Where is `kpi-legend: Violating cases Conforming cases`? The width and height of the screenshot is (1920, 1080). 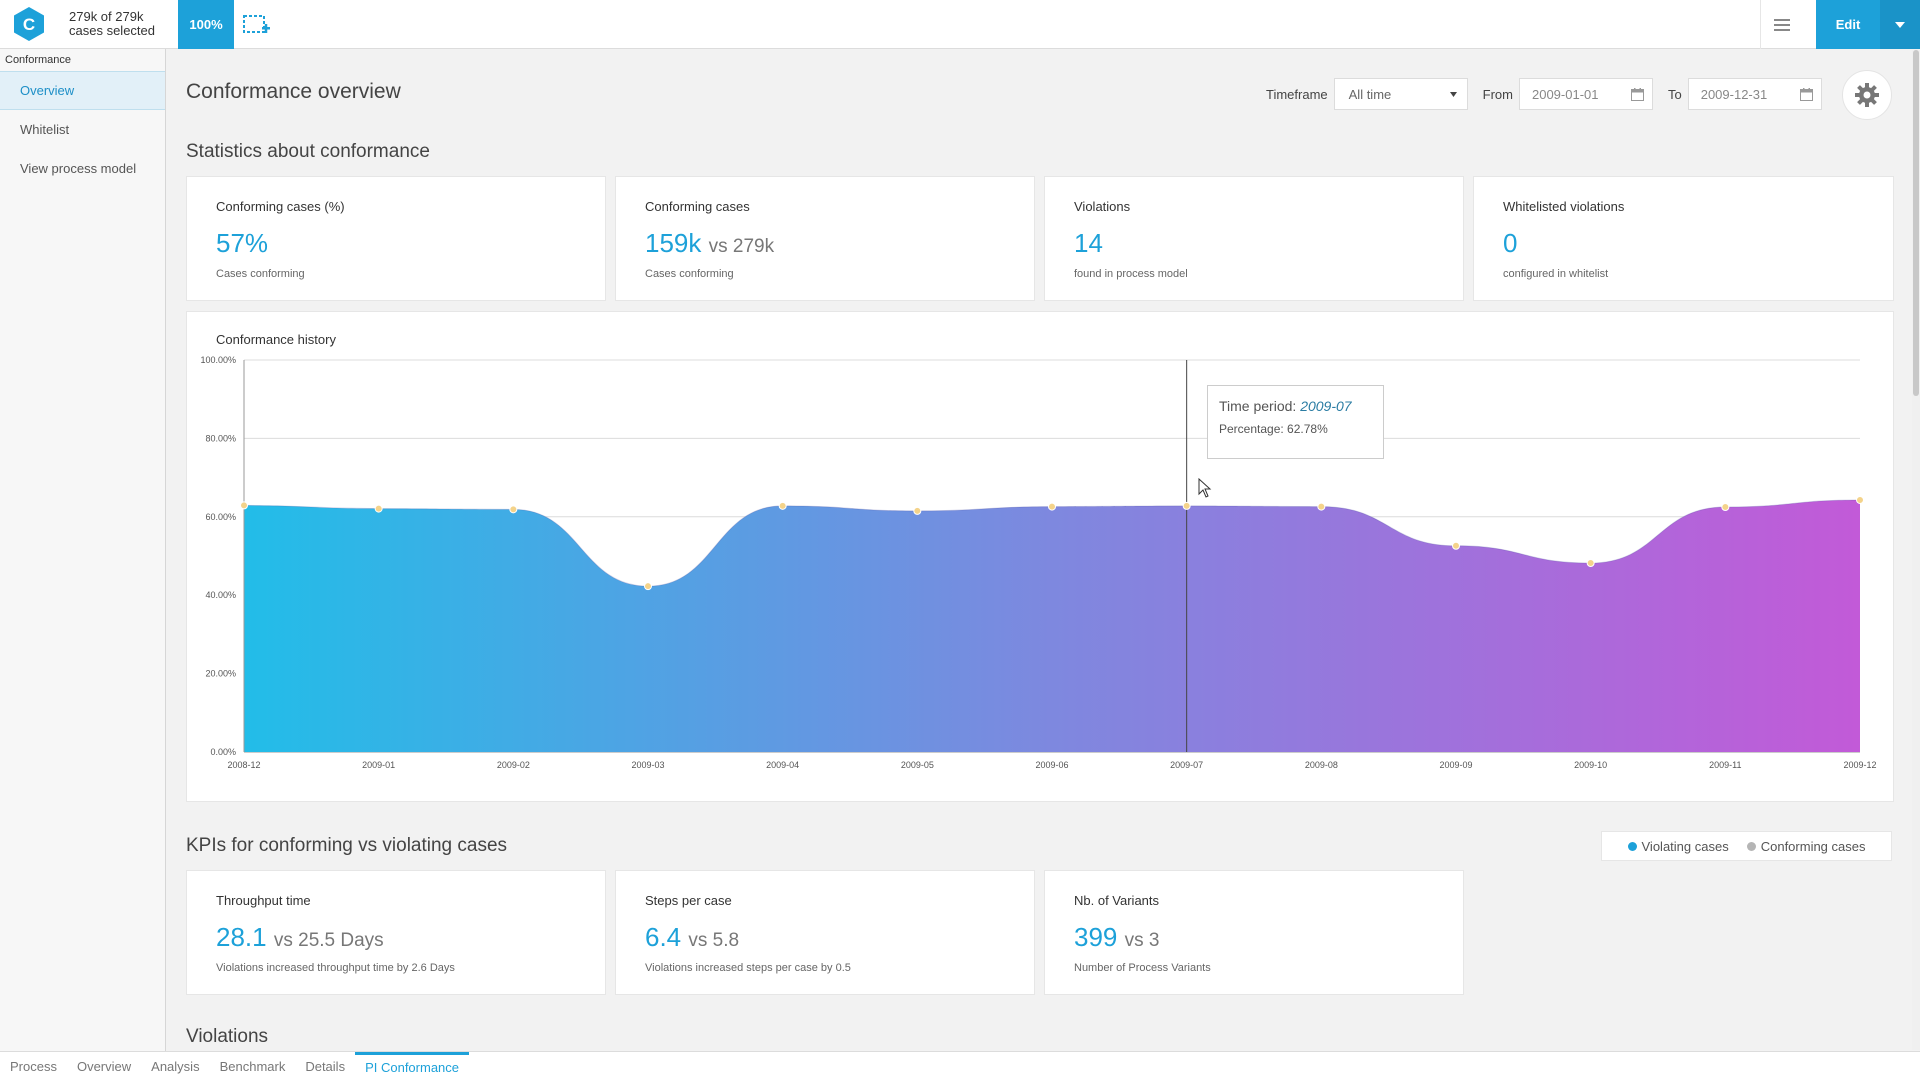
kpi-legend: Violating cases Conforming cases is located at coordinates (1746, 846).